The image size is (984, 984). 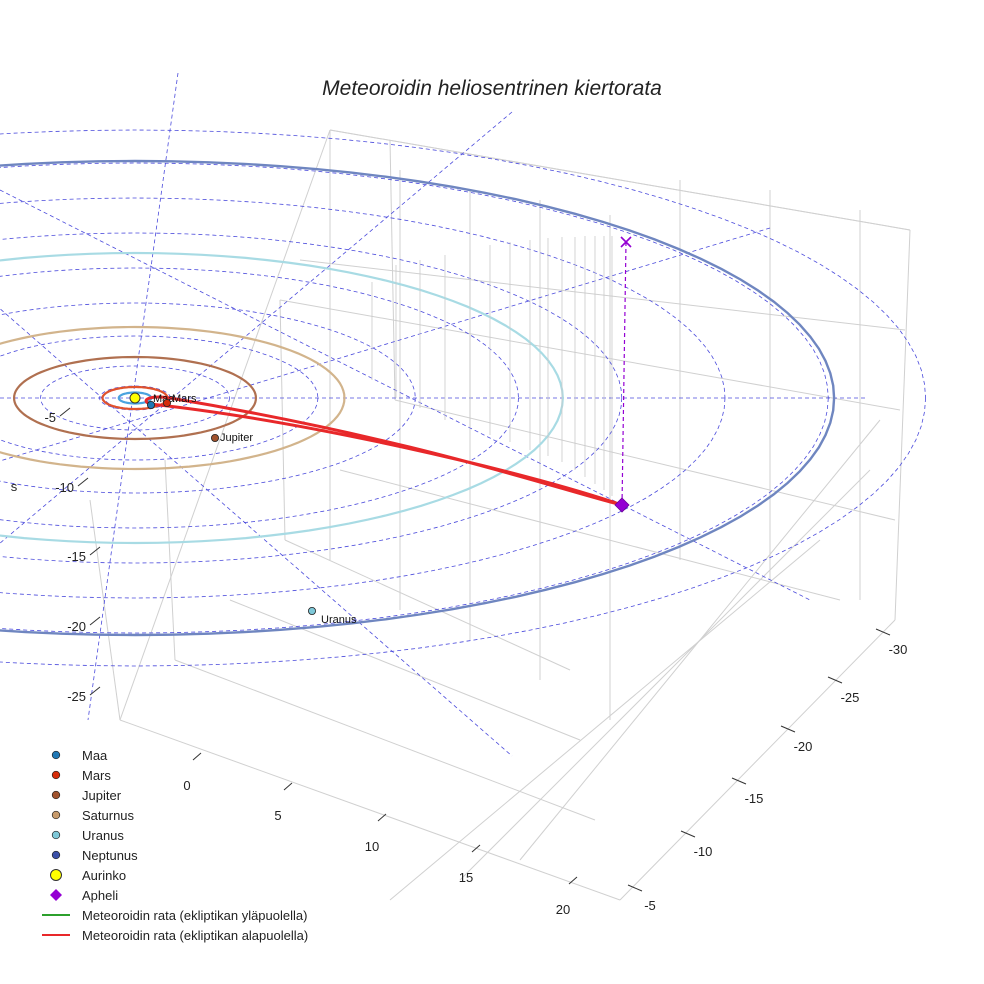 I want to click on ecliptic-grid-radial, so click(x=133, y=396).